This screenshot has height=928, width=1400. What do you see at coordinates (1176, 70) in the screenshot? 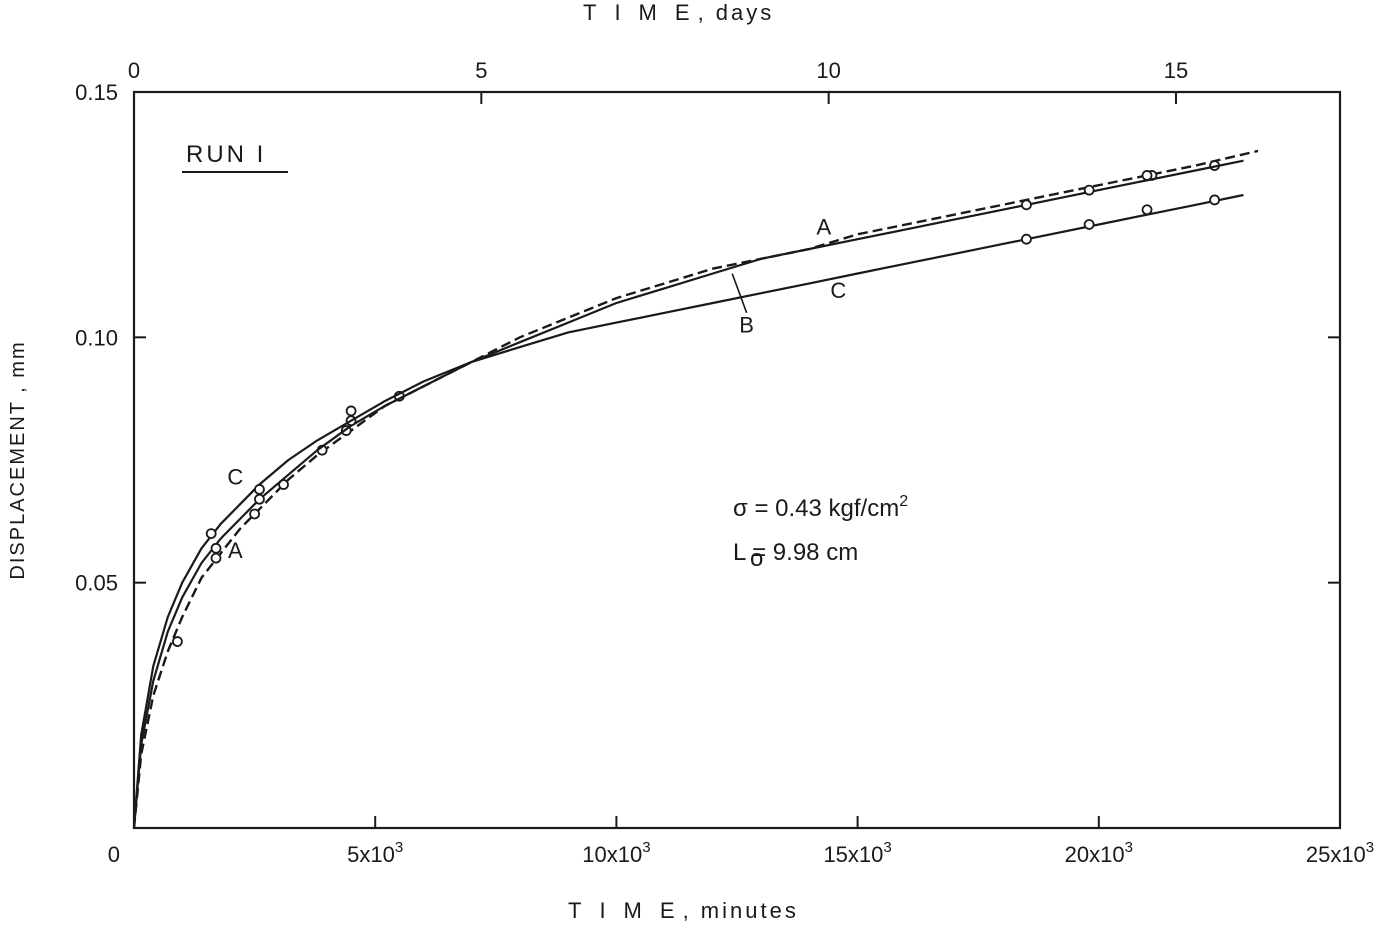
I see `x2-tick-label: 15` at bounding box center [1176, 70].